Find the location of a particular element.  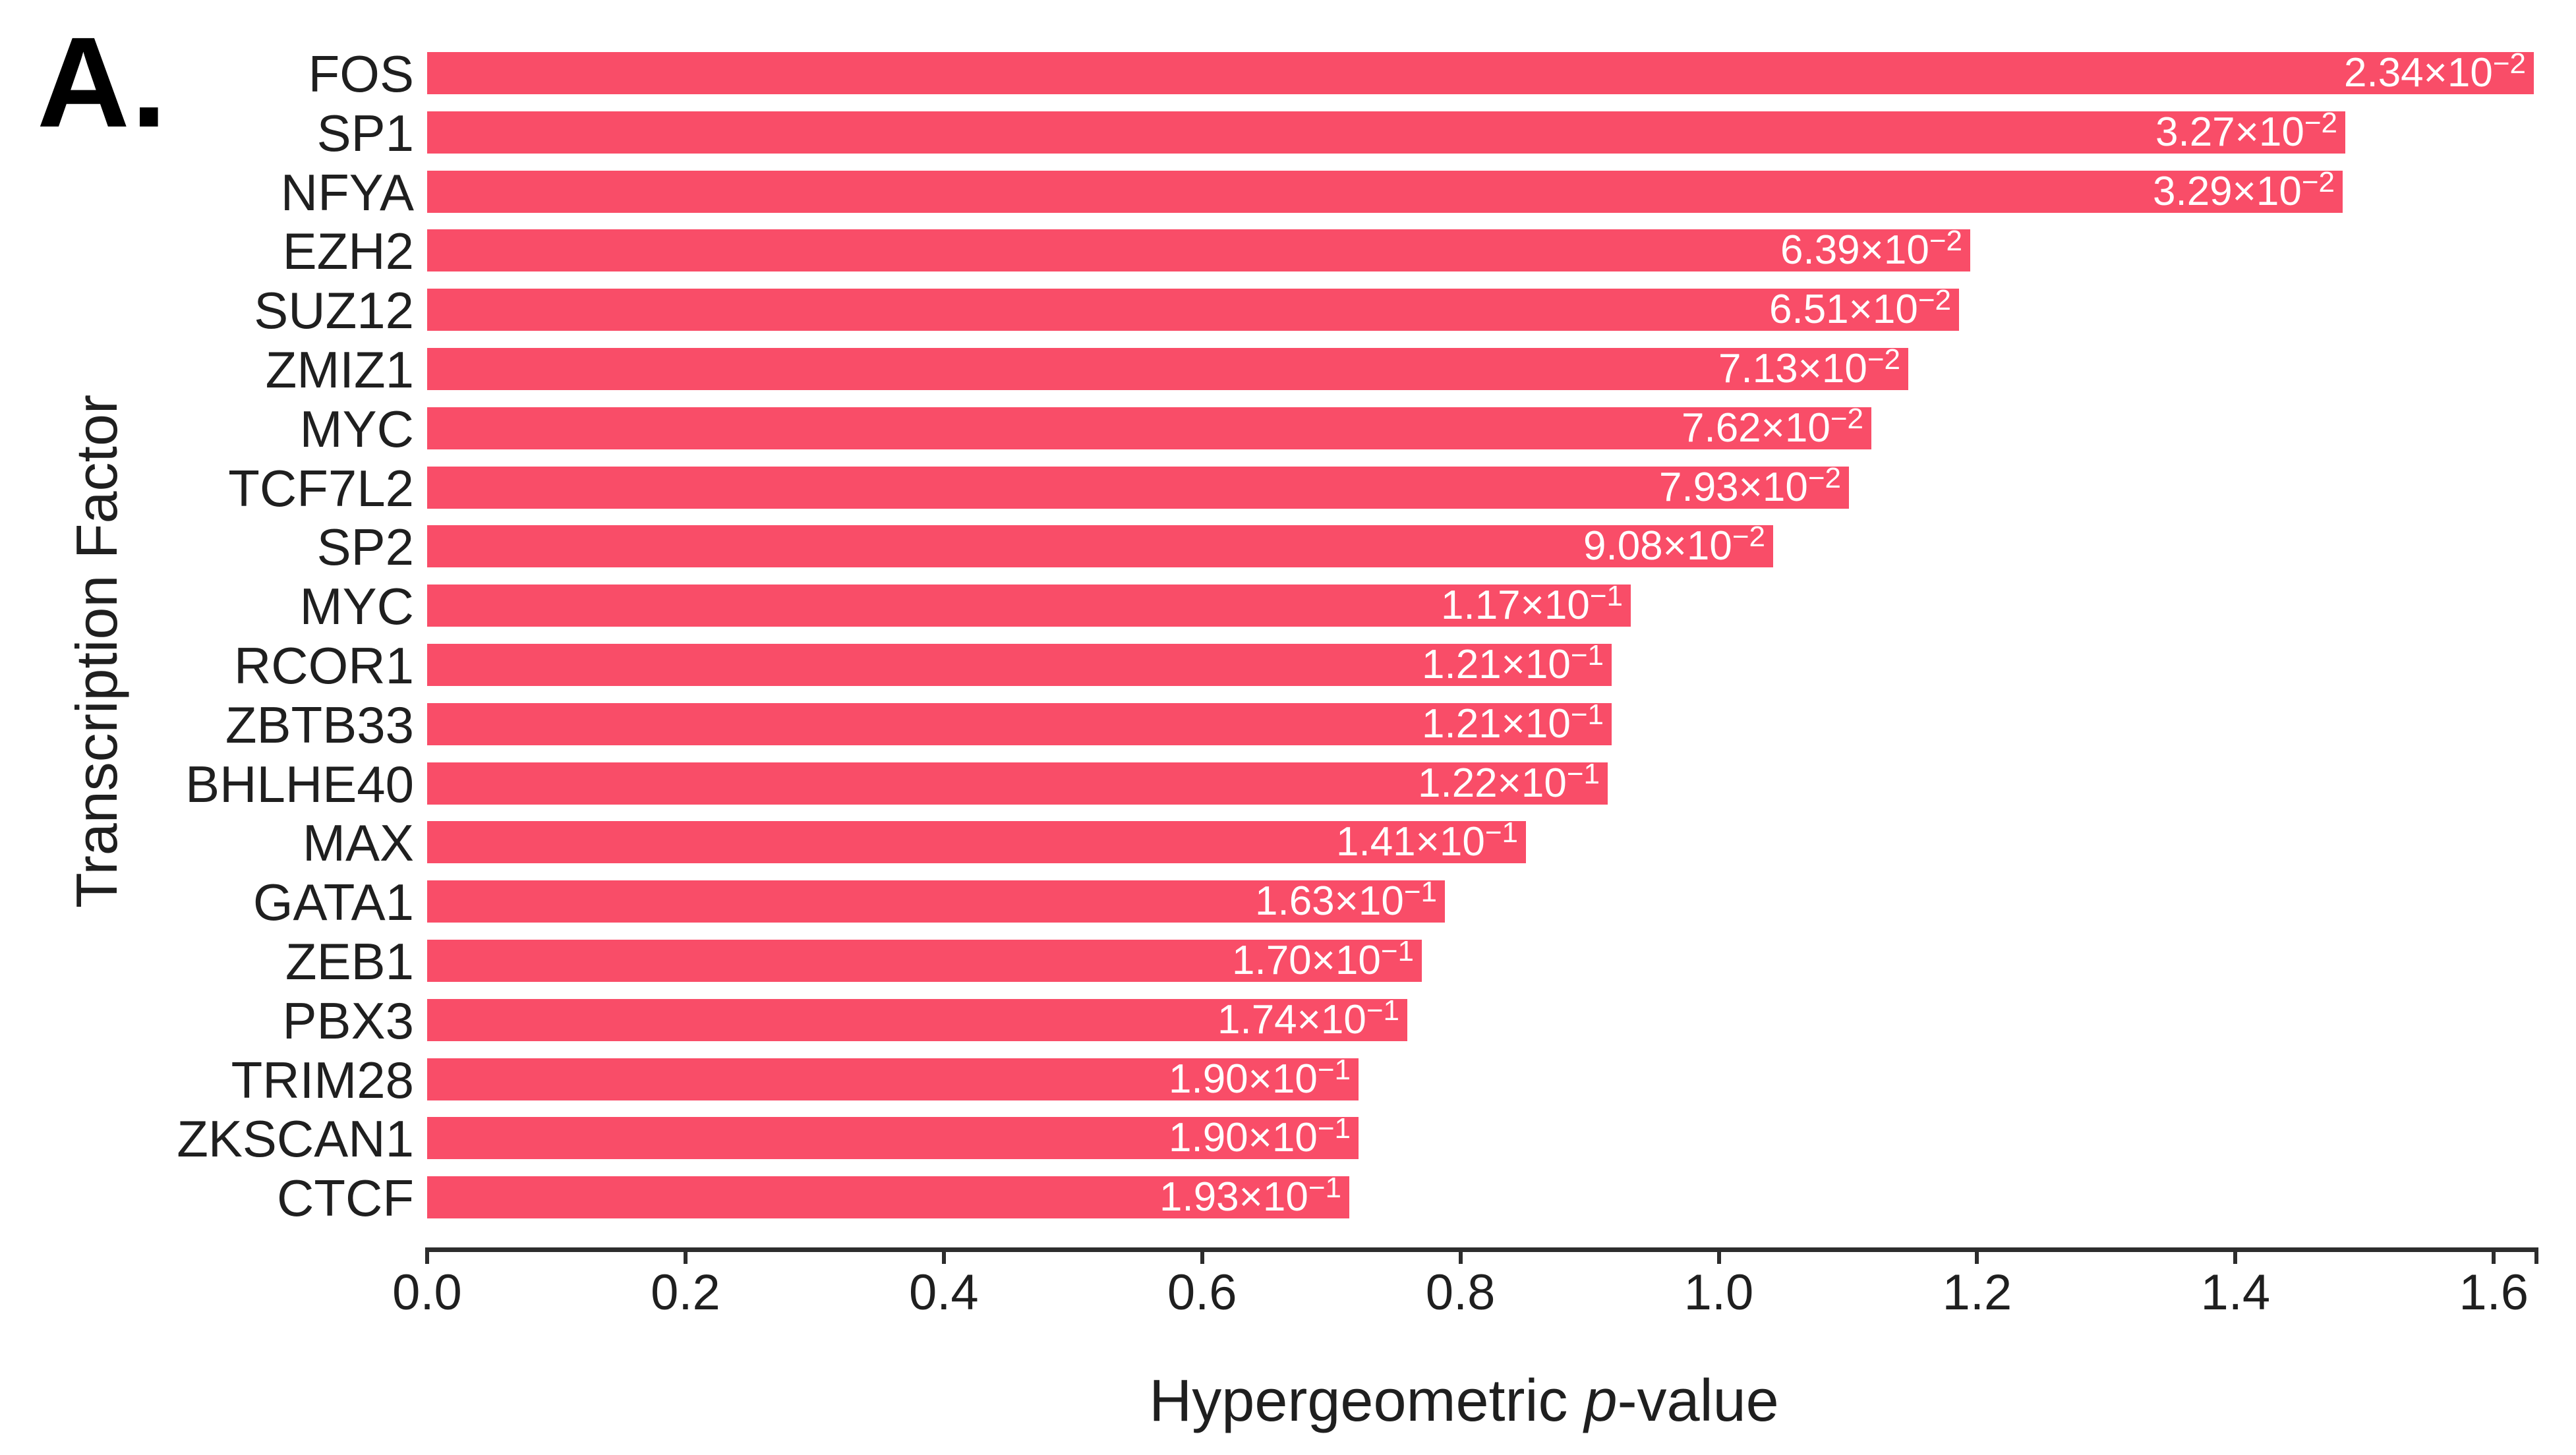

p-value-mantissa: 3.27 is located at coordinates (2195, 132).